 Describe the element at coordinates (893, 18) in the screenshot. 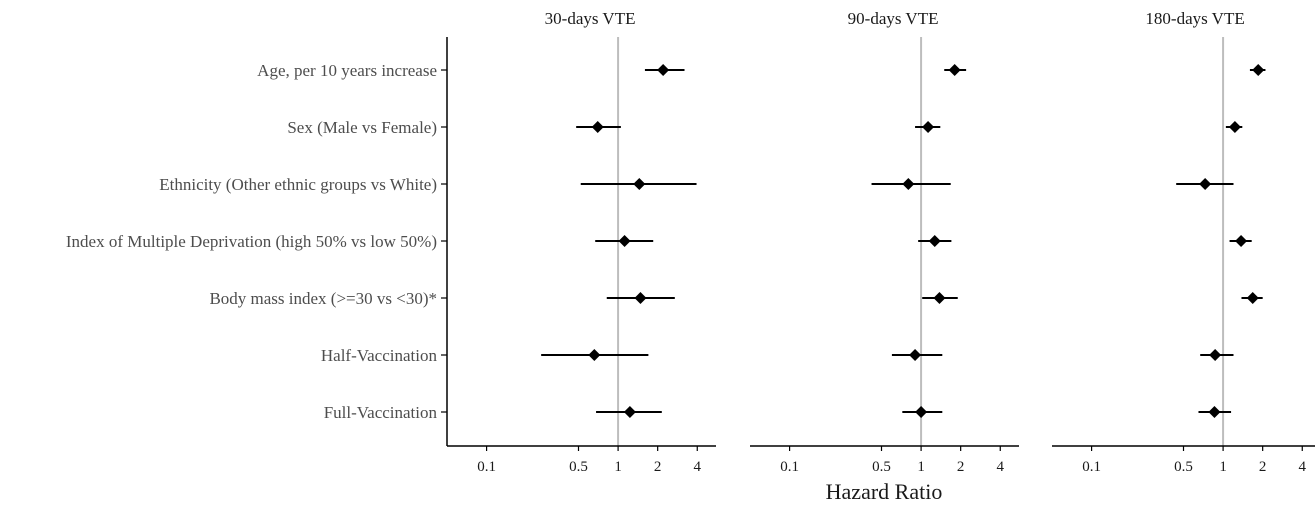

I see `panel-2-title: 90-days VTE` at that location.